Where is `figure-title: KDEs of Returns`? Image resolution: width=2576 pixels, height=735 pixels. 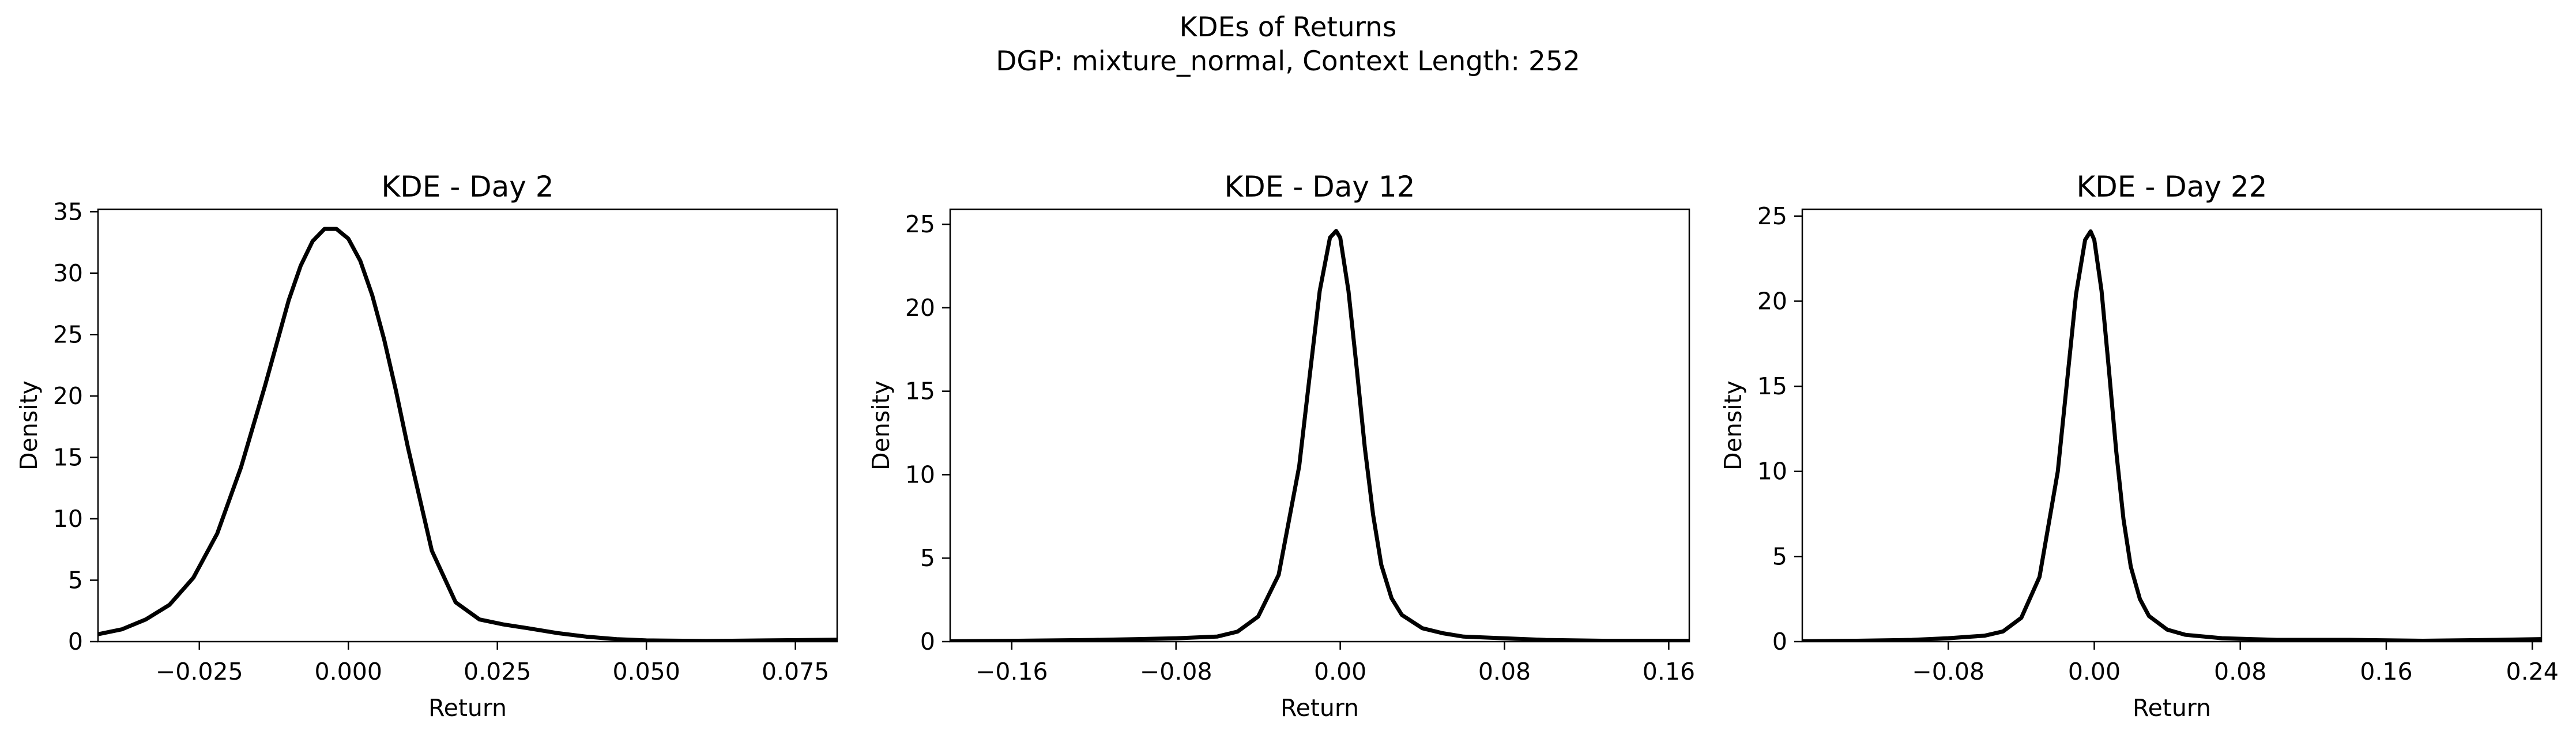 figure-title: KDEs of Returns is located at coordinates (1288, 27).